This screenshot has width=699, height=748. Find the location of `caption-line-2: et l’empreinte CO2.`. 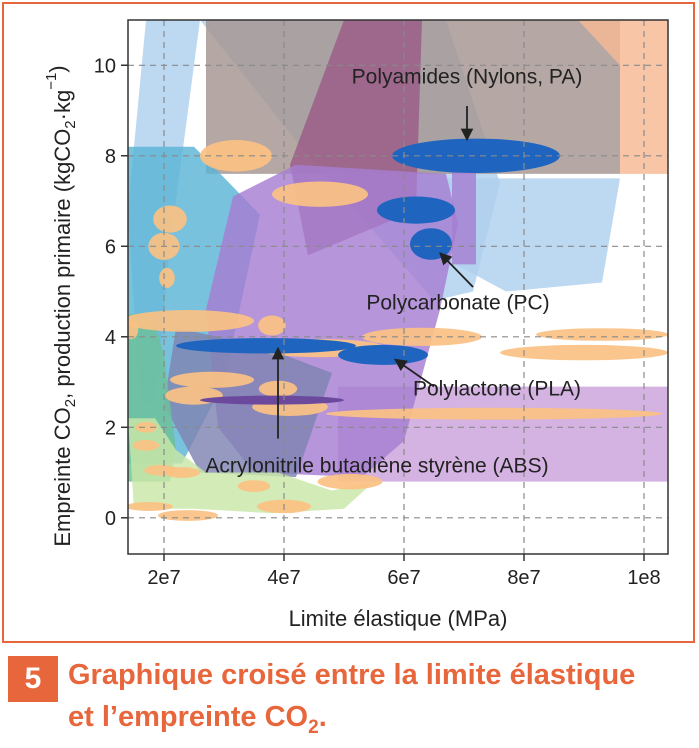

caption-line-2: et l’empreinte CO2. is located at coordinates (197, 720).